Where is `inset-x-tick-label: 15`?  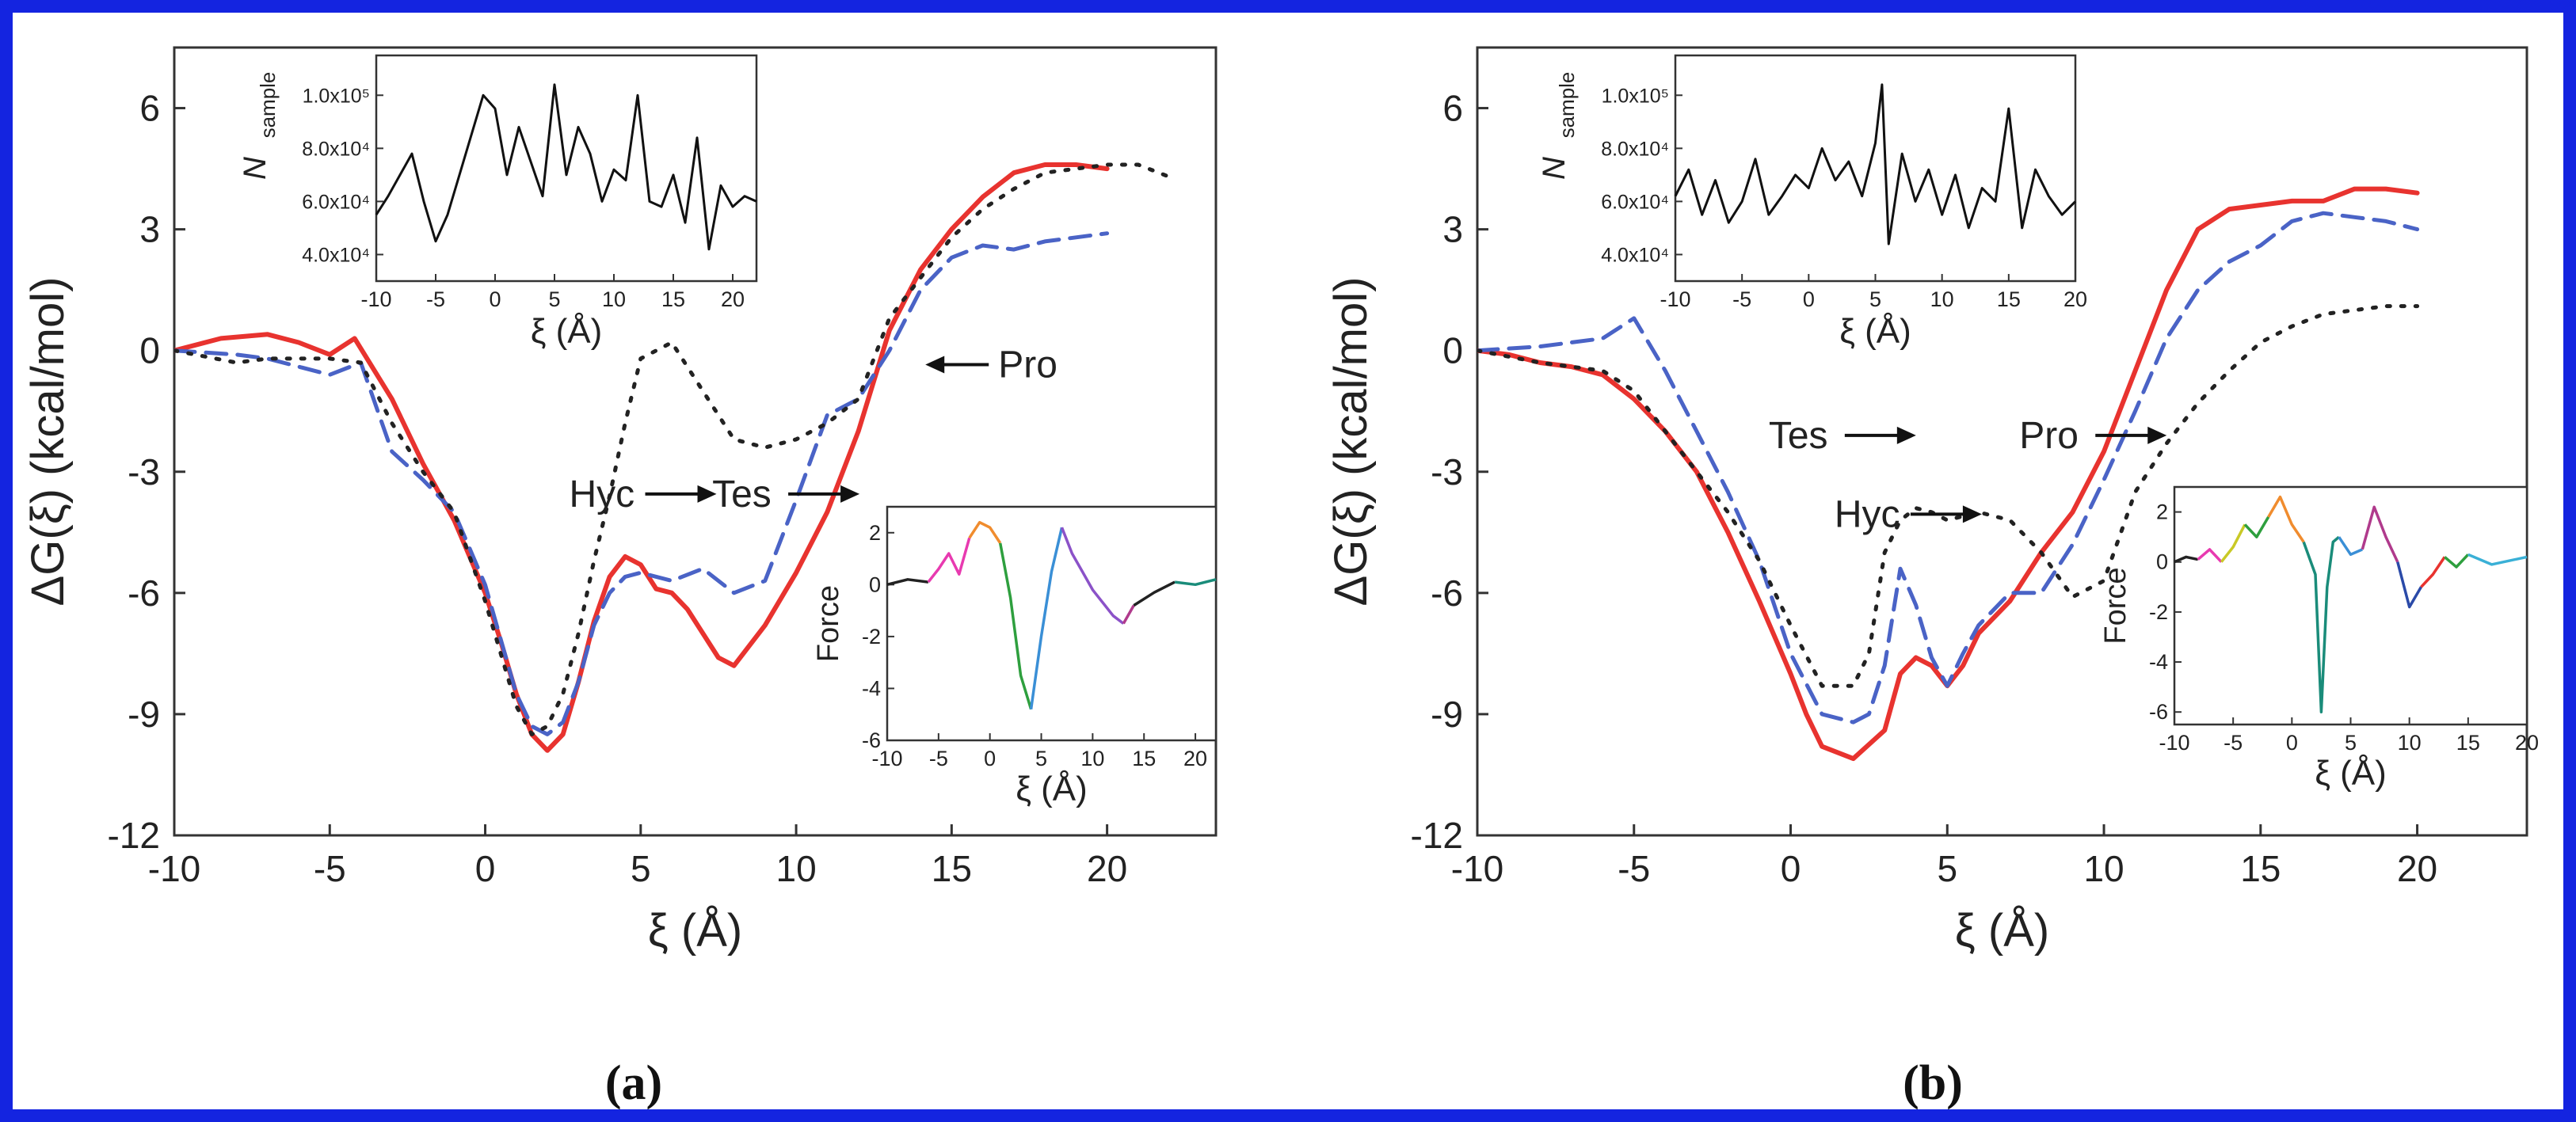
inset-x-tick-label: 15 is located at coordinates (2468, 743).